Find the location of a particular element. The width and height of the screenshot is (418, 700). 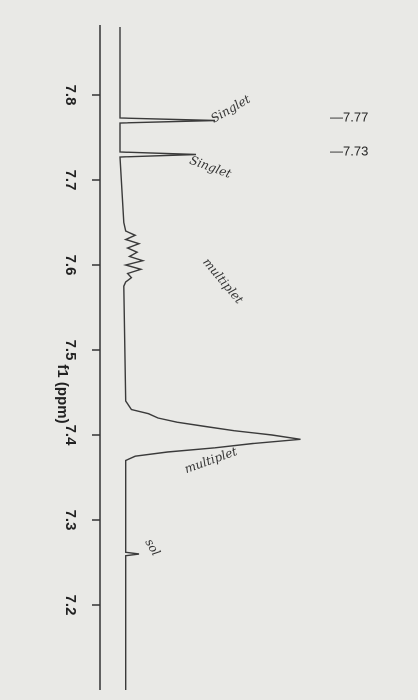

peak-label: —7.73 is located at coordinates (349, 150).